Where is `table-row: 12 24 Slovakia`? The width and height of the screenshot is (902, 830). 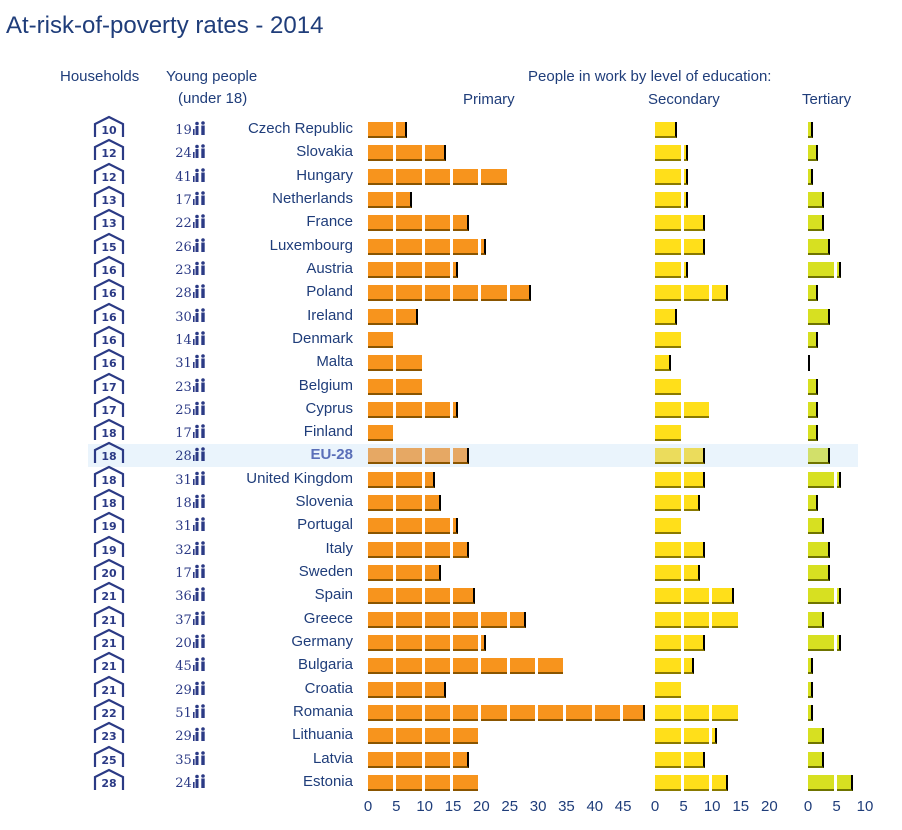
table-row: 12 24 Slovakia is located at coordinates (451, 151).